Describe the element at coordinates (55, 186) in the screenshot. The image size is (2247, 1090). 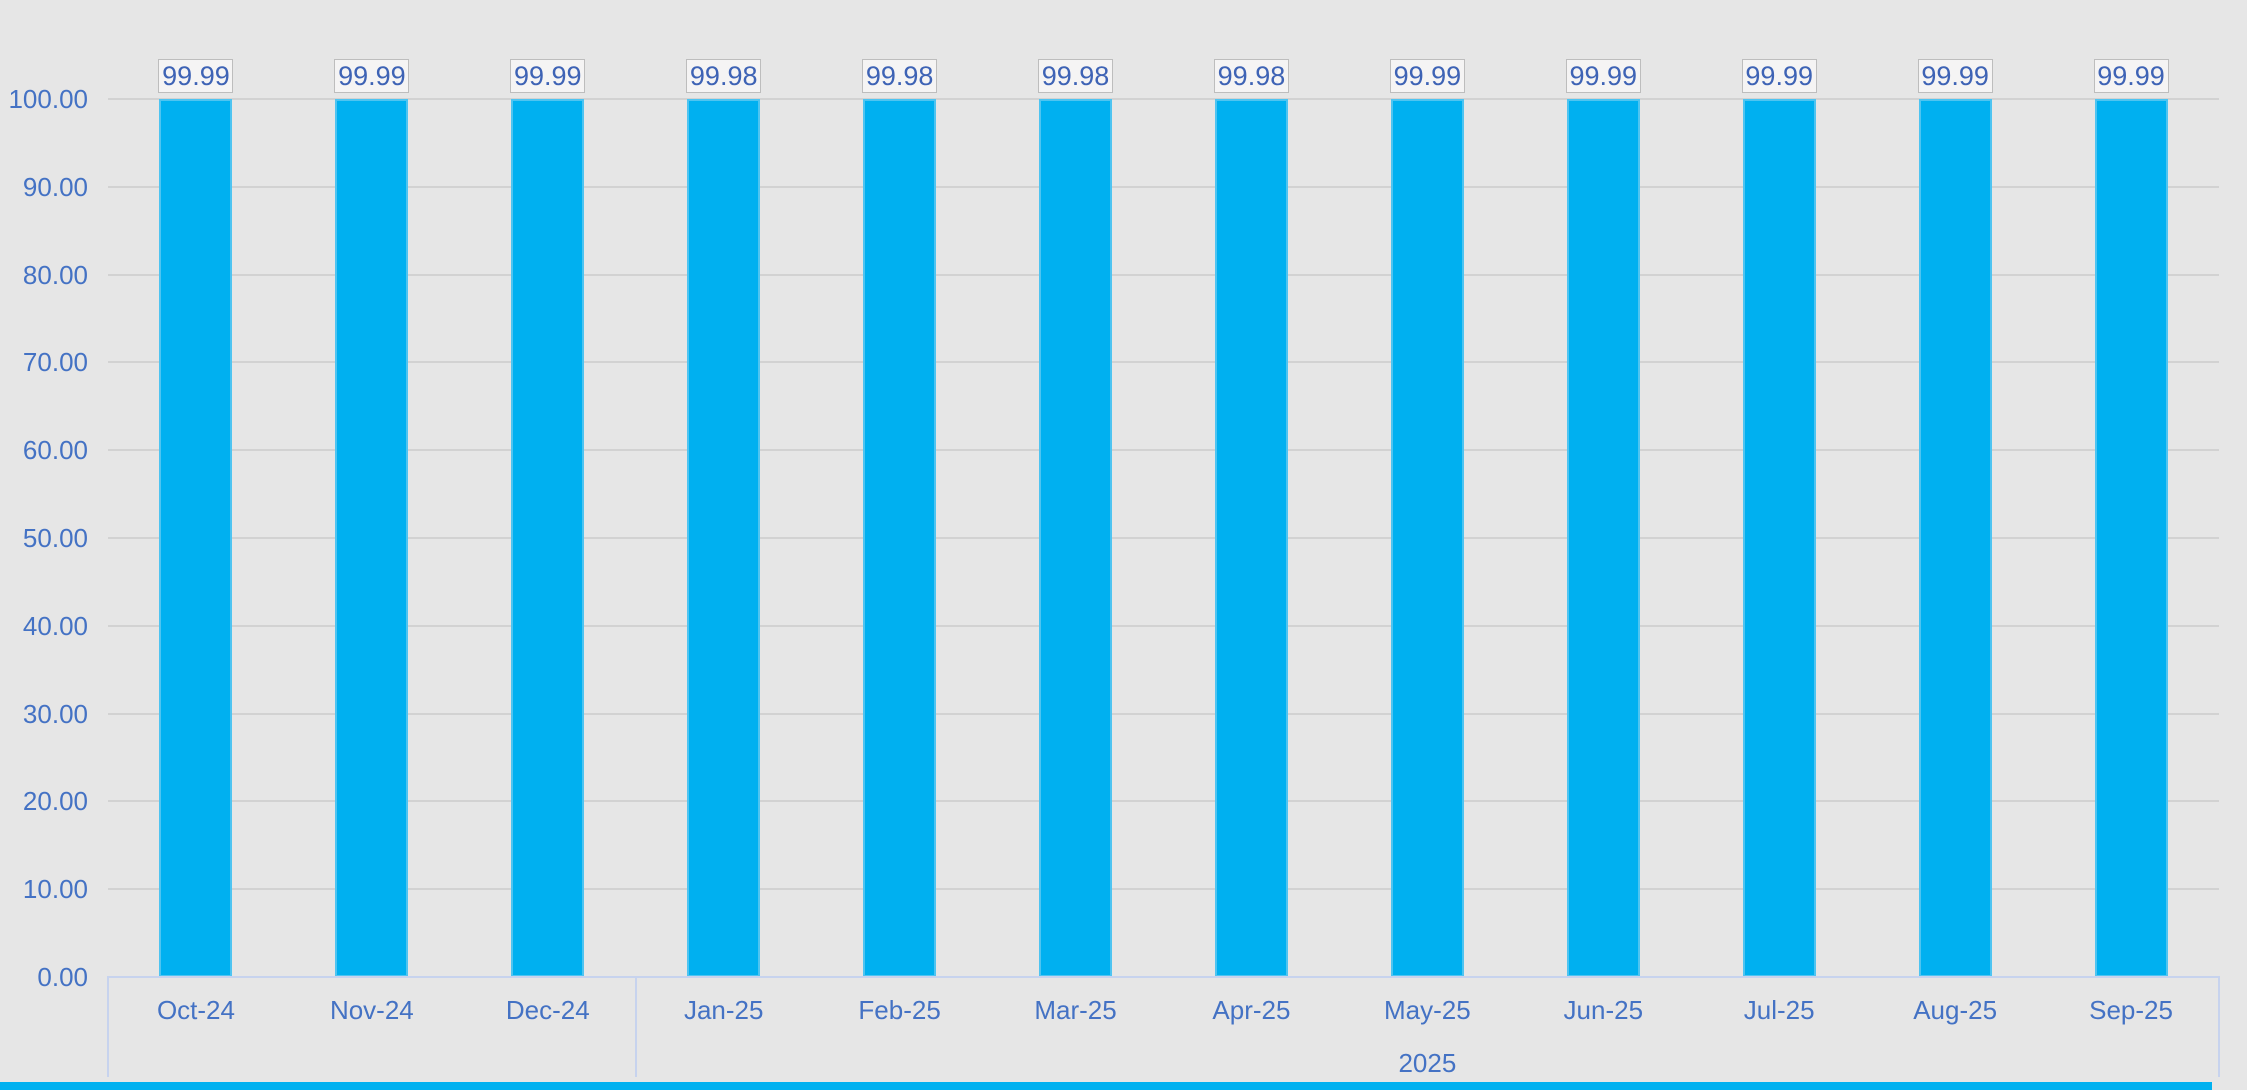
I see `y-axis-tick-label: 90.00` at that location.